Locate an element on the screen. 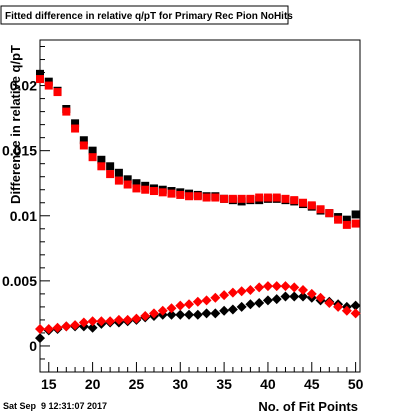 The height and width of the screenshot is (414, 400). y-axis-ticks is located at coordinates (45, 209).